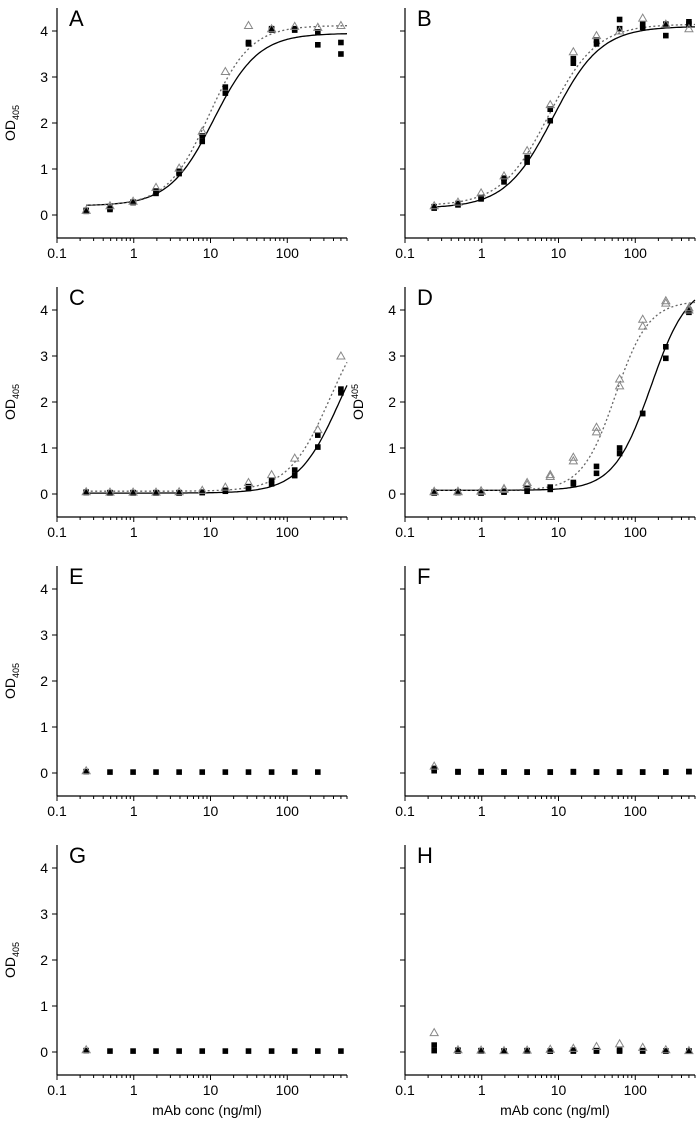 This screenshot has height=1136, width=700. I want to click on panel-a: 0.1 1 10 100 0 1 2 3 4 OD405 A, so click(175, 133).